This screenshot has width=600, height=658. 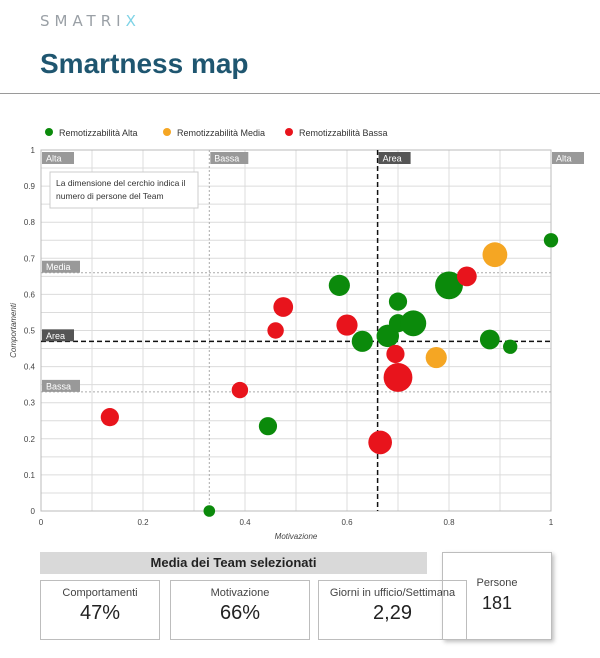 What do you see at coordinates (98, 133) in the screenshot?
I see `legend-label: Remotizzabilità Alta` at bounding box center [98, 133].